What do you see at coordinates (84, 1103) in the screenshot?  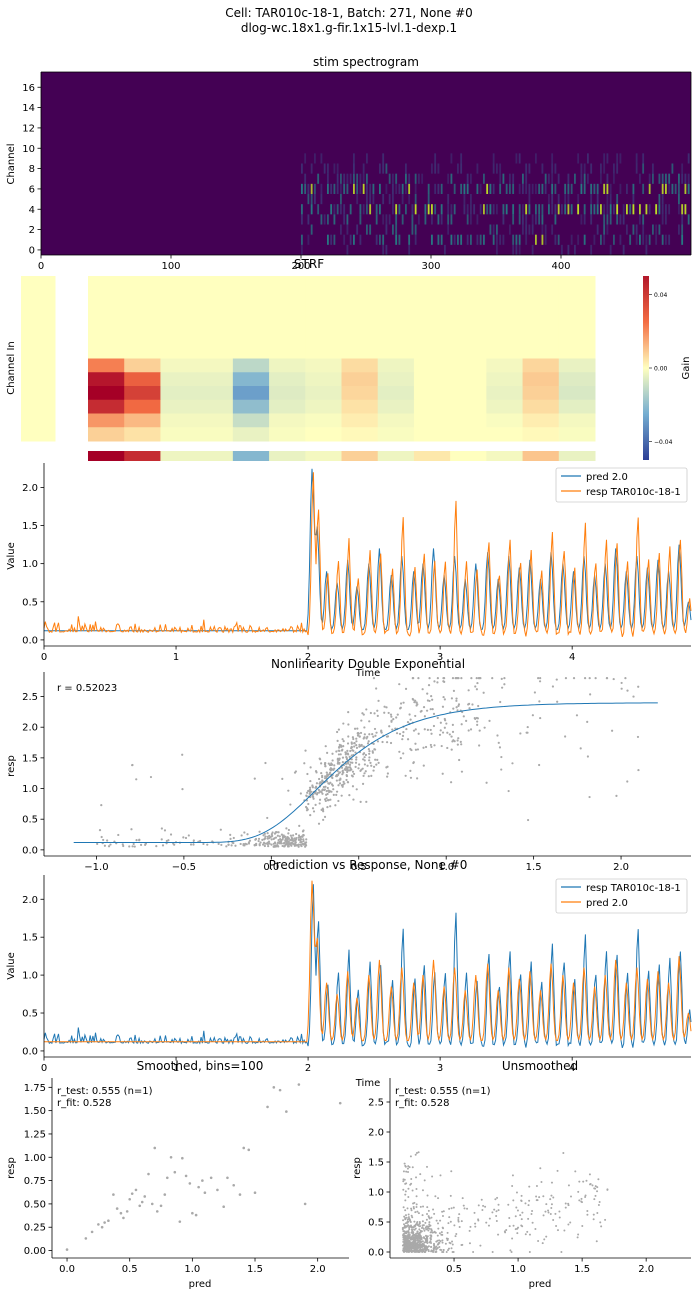 I see `smoothed-annotation-rfit: r_fit: 0.528` at bounding box center [84, 1103].